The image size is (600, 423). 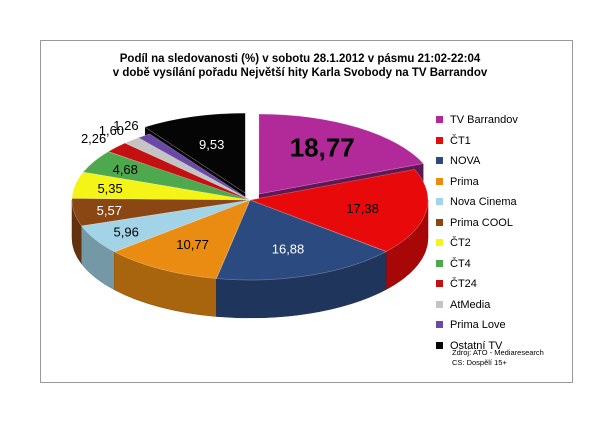 What do you see at coordinates (439, 345) in the screenshot?
I see `legend-swatch-ostatni-tv` at bounding box center [439, 345].